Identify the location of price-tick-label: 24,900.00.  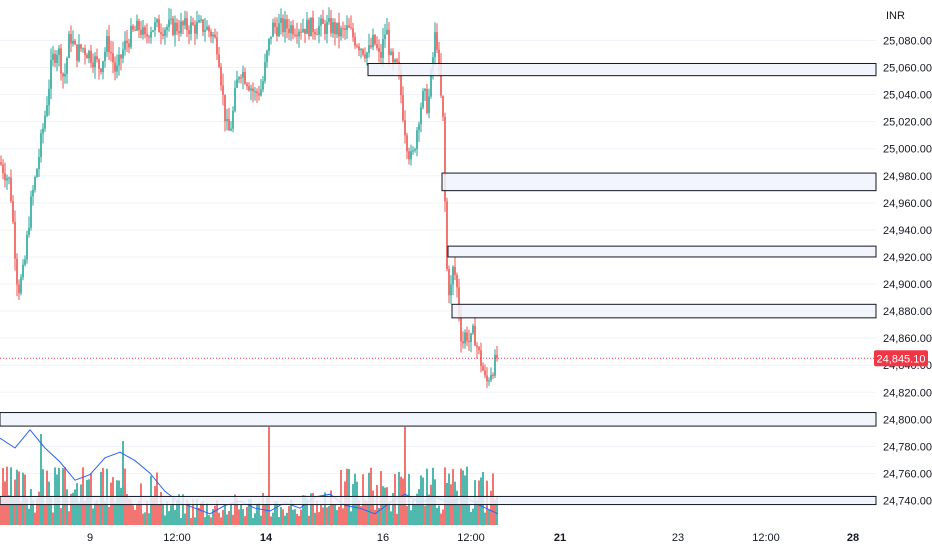
(907, 285).